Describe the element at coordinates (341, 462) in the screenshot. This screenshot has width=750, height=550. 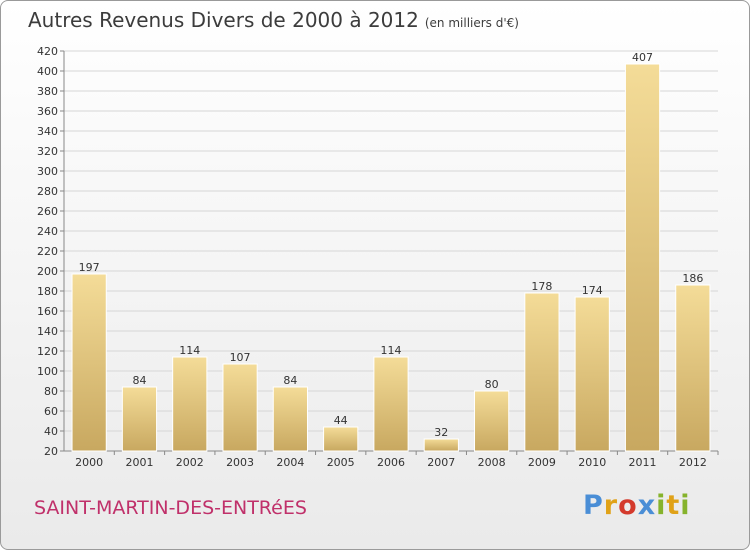
I see `x-tick-label: 2005` at that location.